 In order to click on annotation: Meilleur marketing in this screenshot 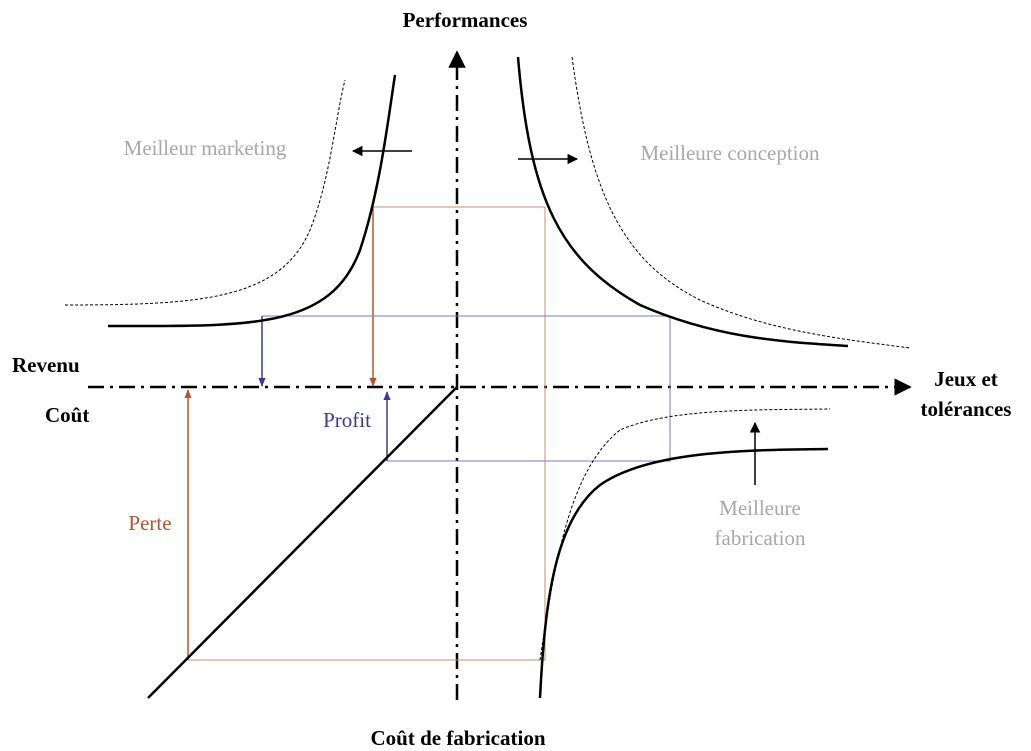, I will do `click(205, 148)`.